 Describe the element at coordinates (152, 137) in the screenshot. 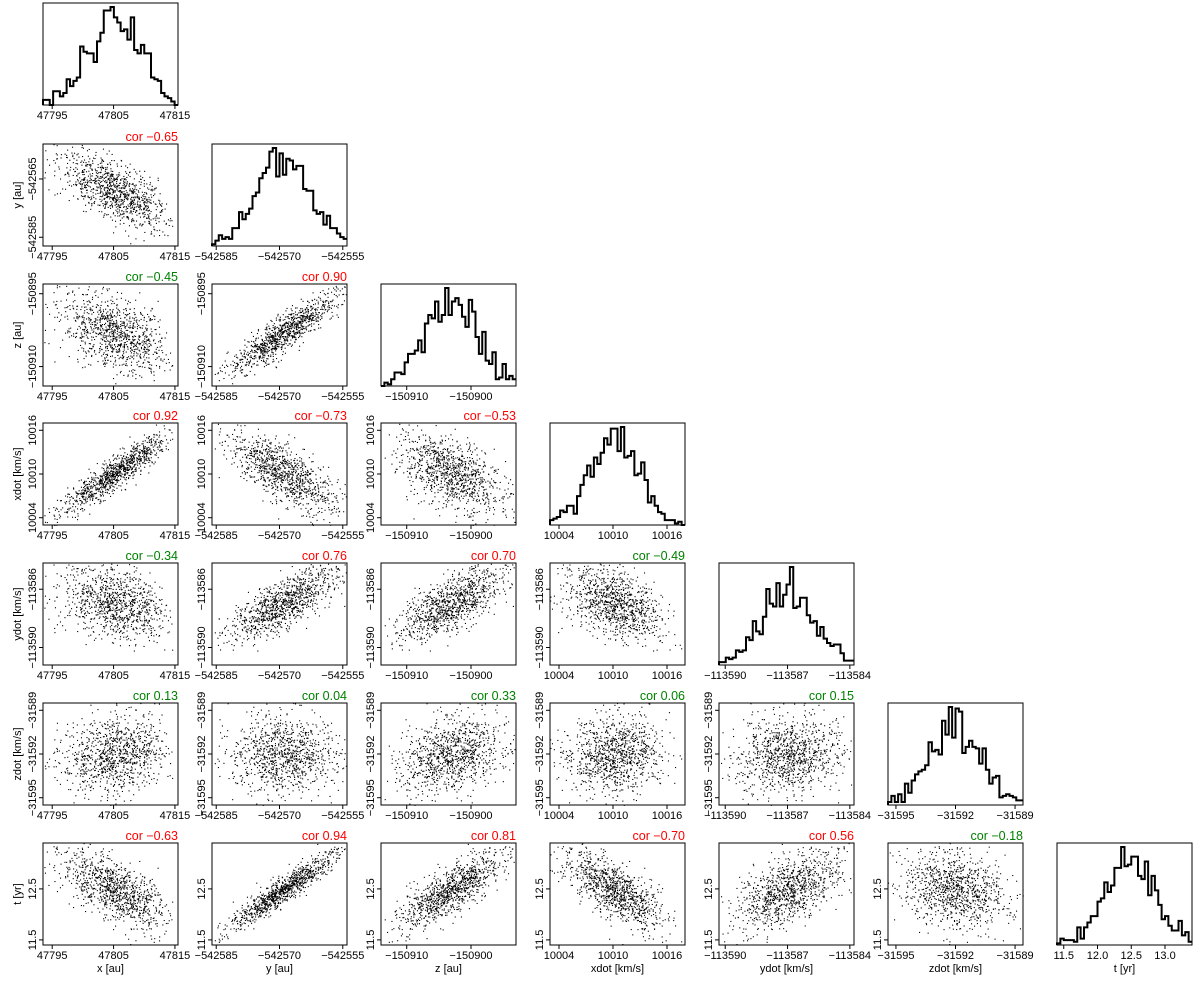

I see `correlation-label: cor −0.65` at that location.